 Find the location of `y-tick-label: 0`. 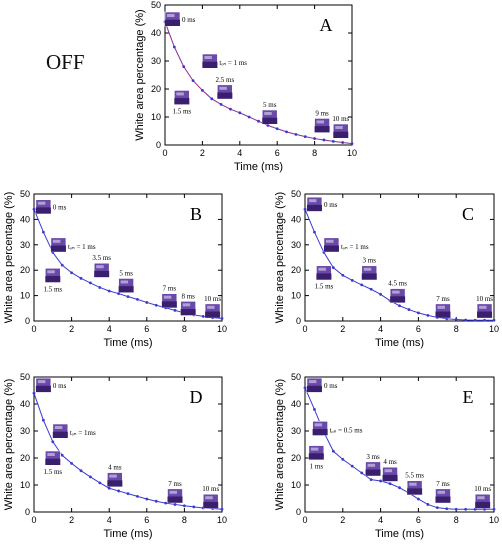

y-tick-label: 0 is located at coordinates (298, 512).